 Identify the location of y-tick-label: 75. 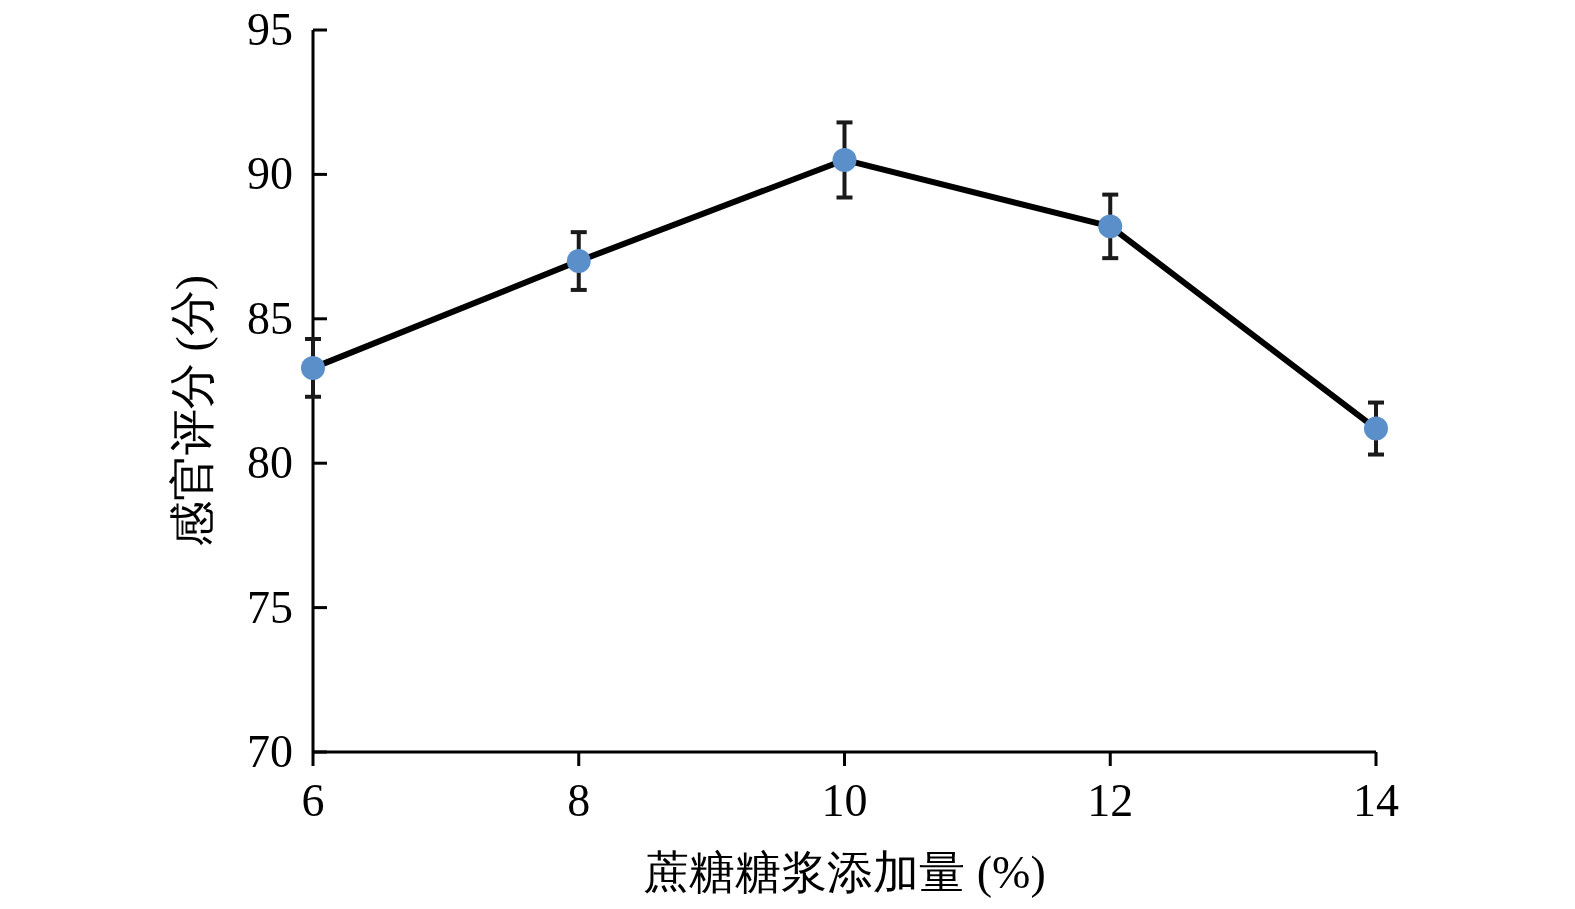
(270, 607).